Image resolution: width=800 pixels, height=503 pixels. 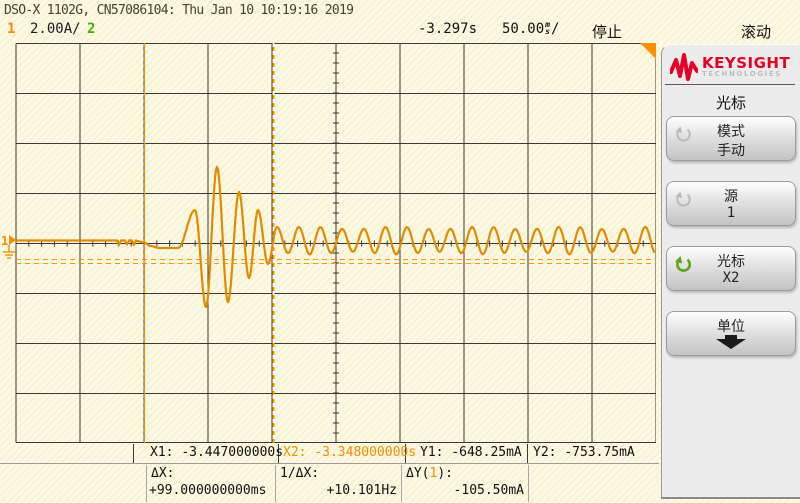 I want to click on arrow-down-icon, so click(x=731, y=342).